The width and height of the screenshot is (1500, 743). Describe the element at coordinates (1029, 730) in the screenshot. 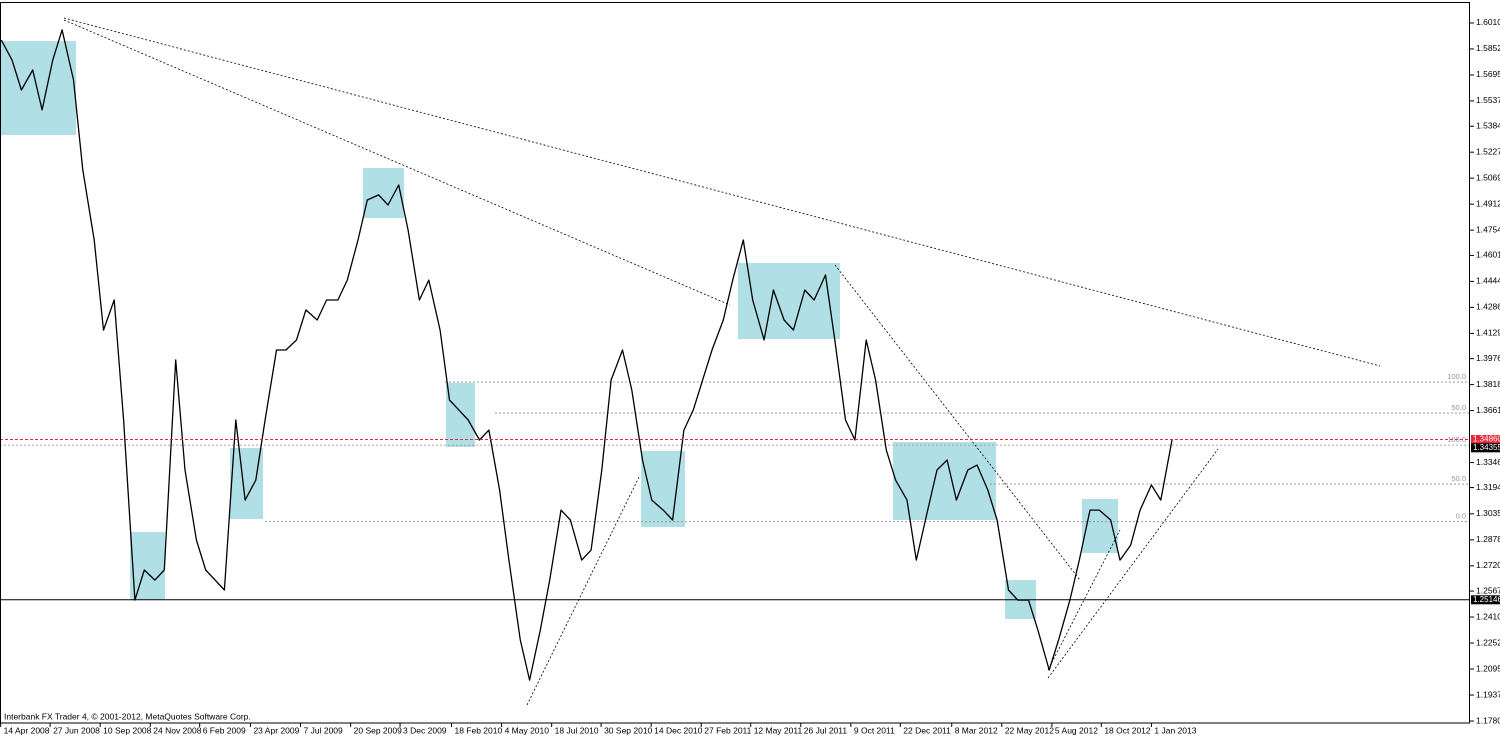

I see `x-tick-label: 22 May 2012` at that location.